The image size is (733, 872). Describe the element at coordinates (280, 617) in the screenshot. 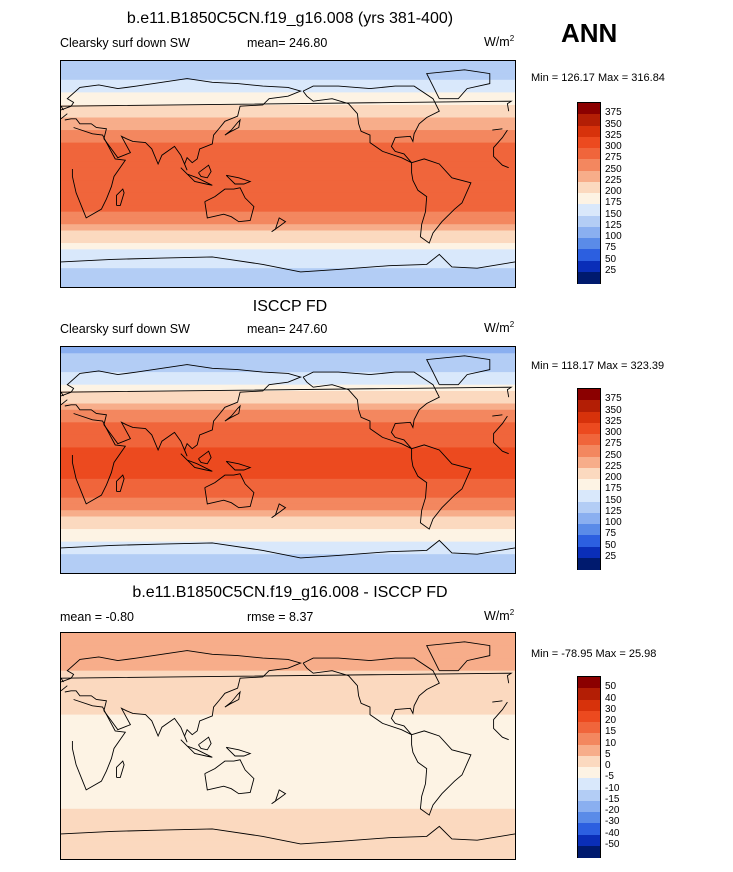

I see `panel-3-rmse-label: rmse = 8.37` at that location.